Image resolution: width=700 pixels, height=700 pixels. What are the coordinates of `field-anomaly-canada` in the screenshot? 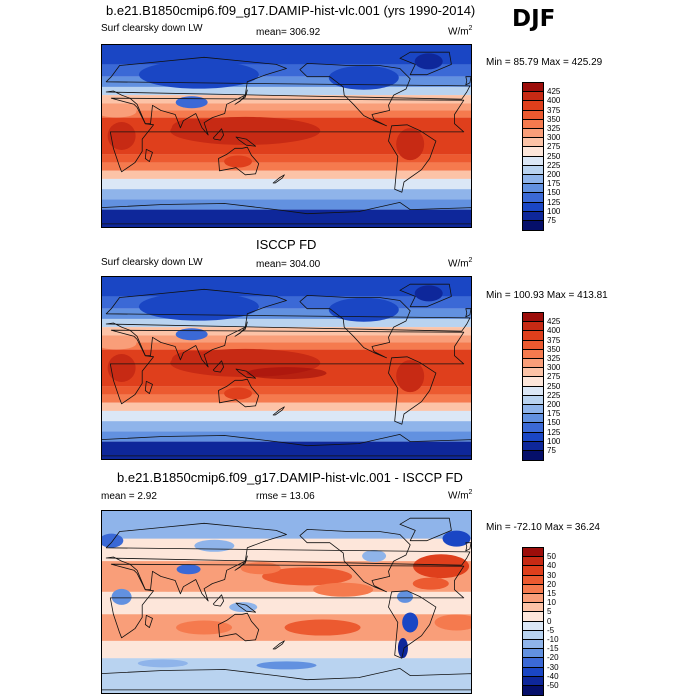 It's located at (363, 77).